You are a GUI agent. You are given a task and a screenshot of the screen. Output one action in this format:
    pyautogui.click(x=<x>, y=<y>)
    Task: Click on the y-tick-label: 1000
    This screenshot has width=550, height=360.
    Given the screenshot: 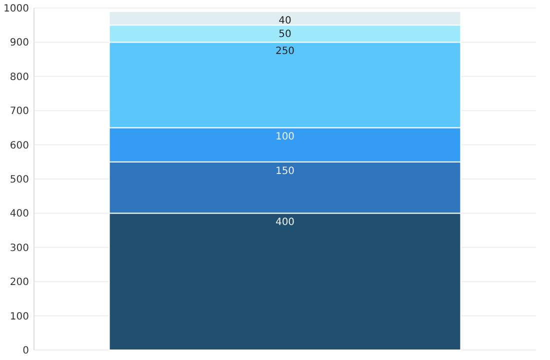 What is the action you would take?
    pyautogui.click(x=16, y=9)
    